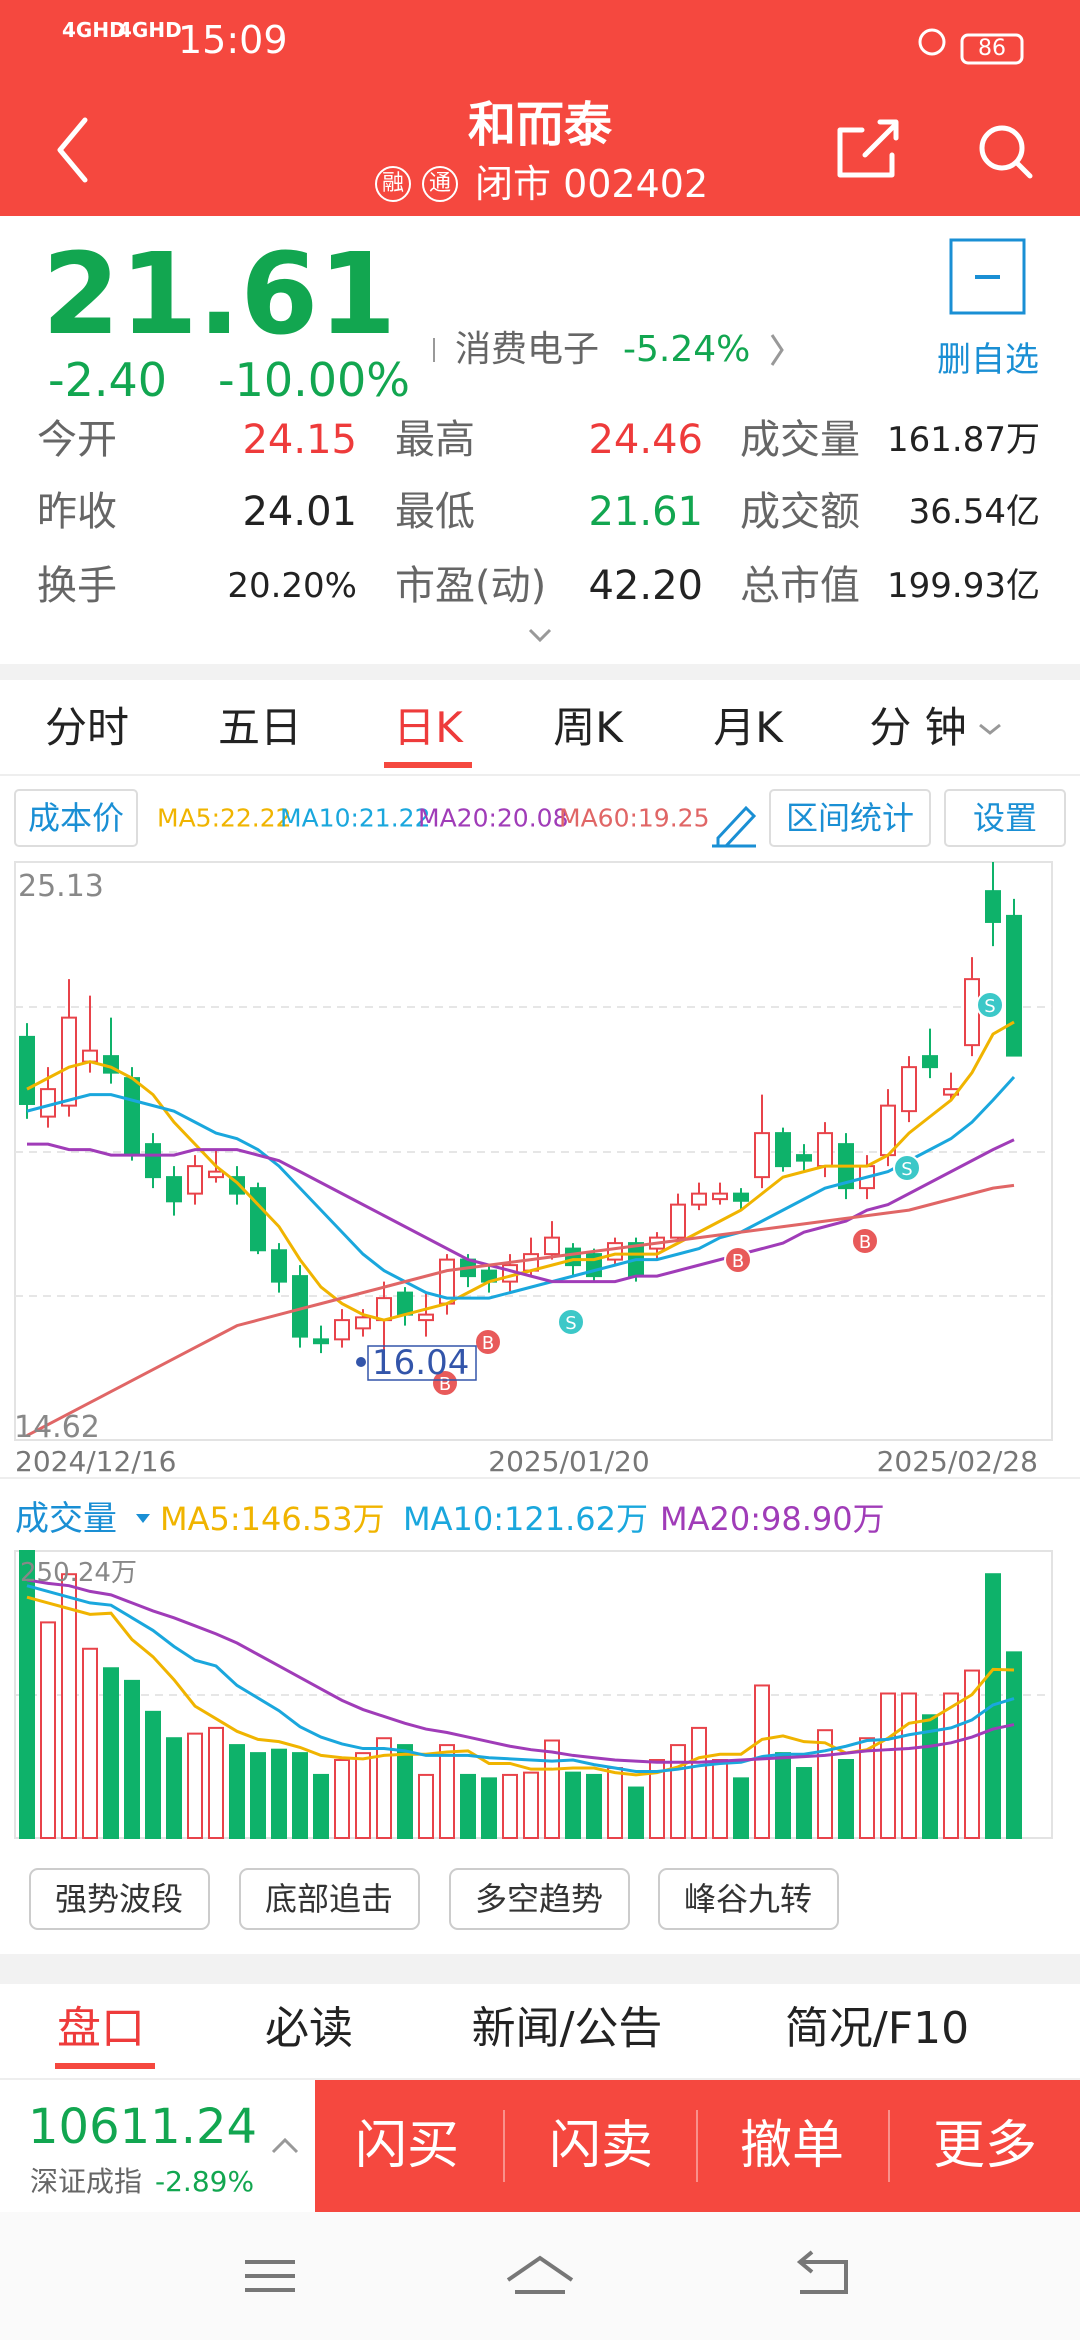  Describe the element at coordinates (567, 2028) in the screenshot. I see `bottom-tab: 新闻/公告` at that location.